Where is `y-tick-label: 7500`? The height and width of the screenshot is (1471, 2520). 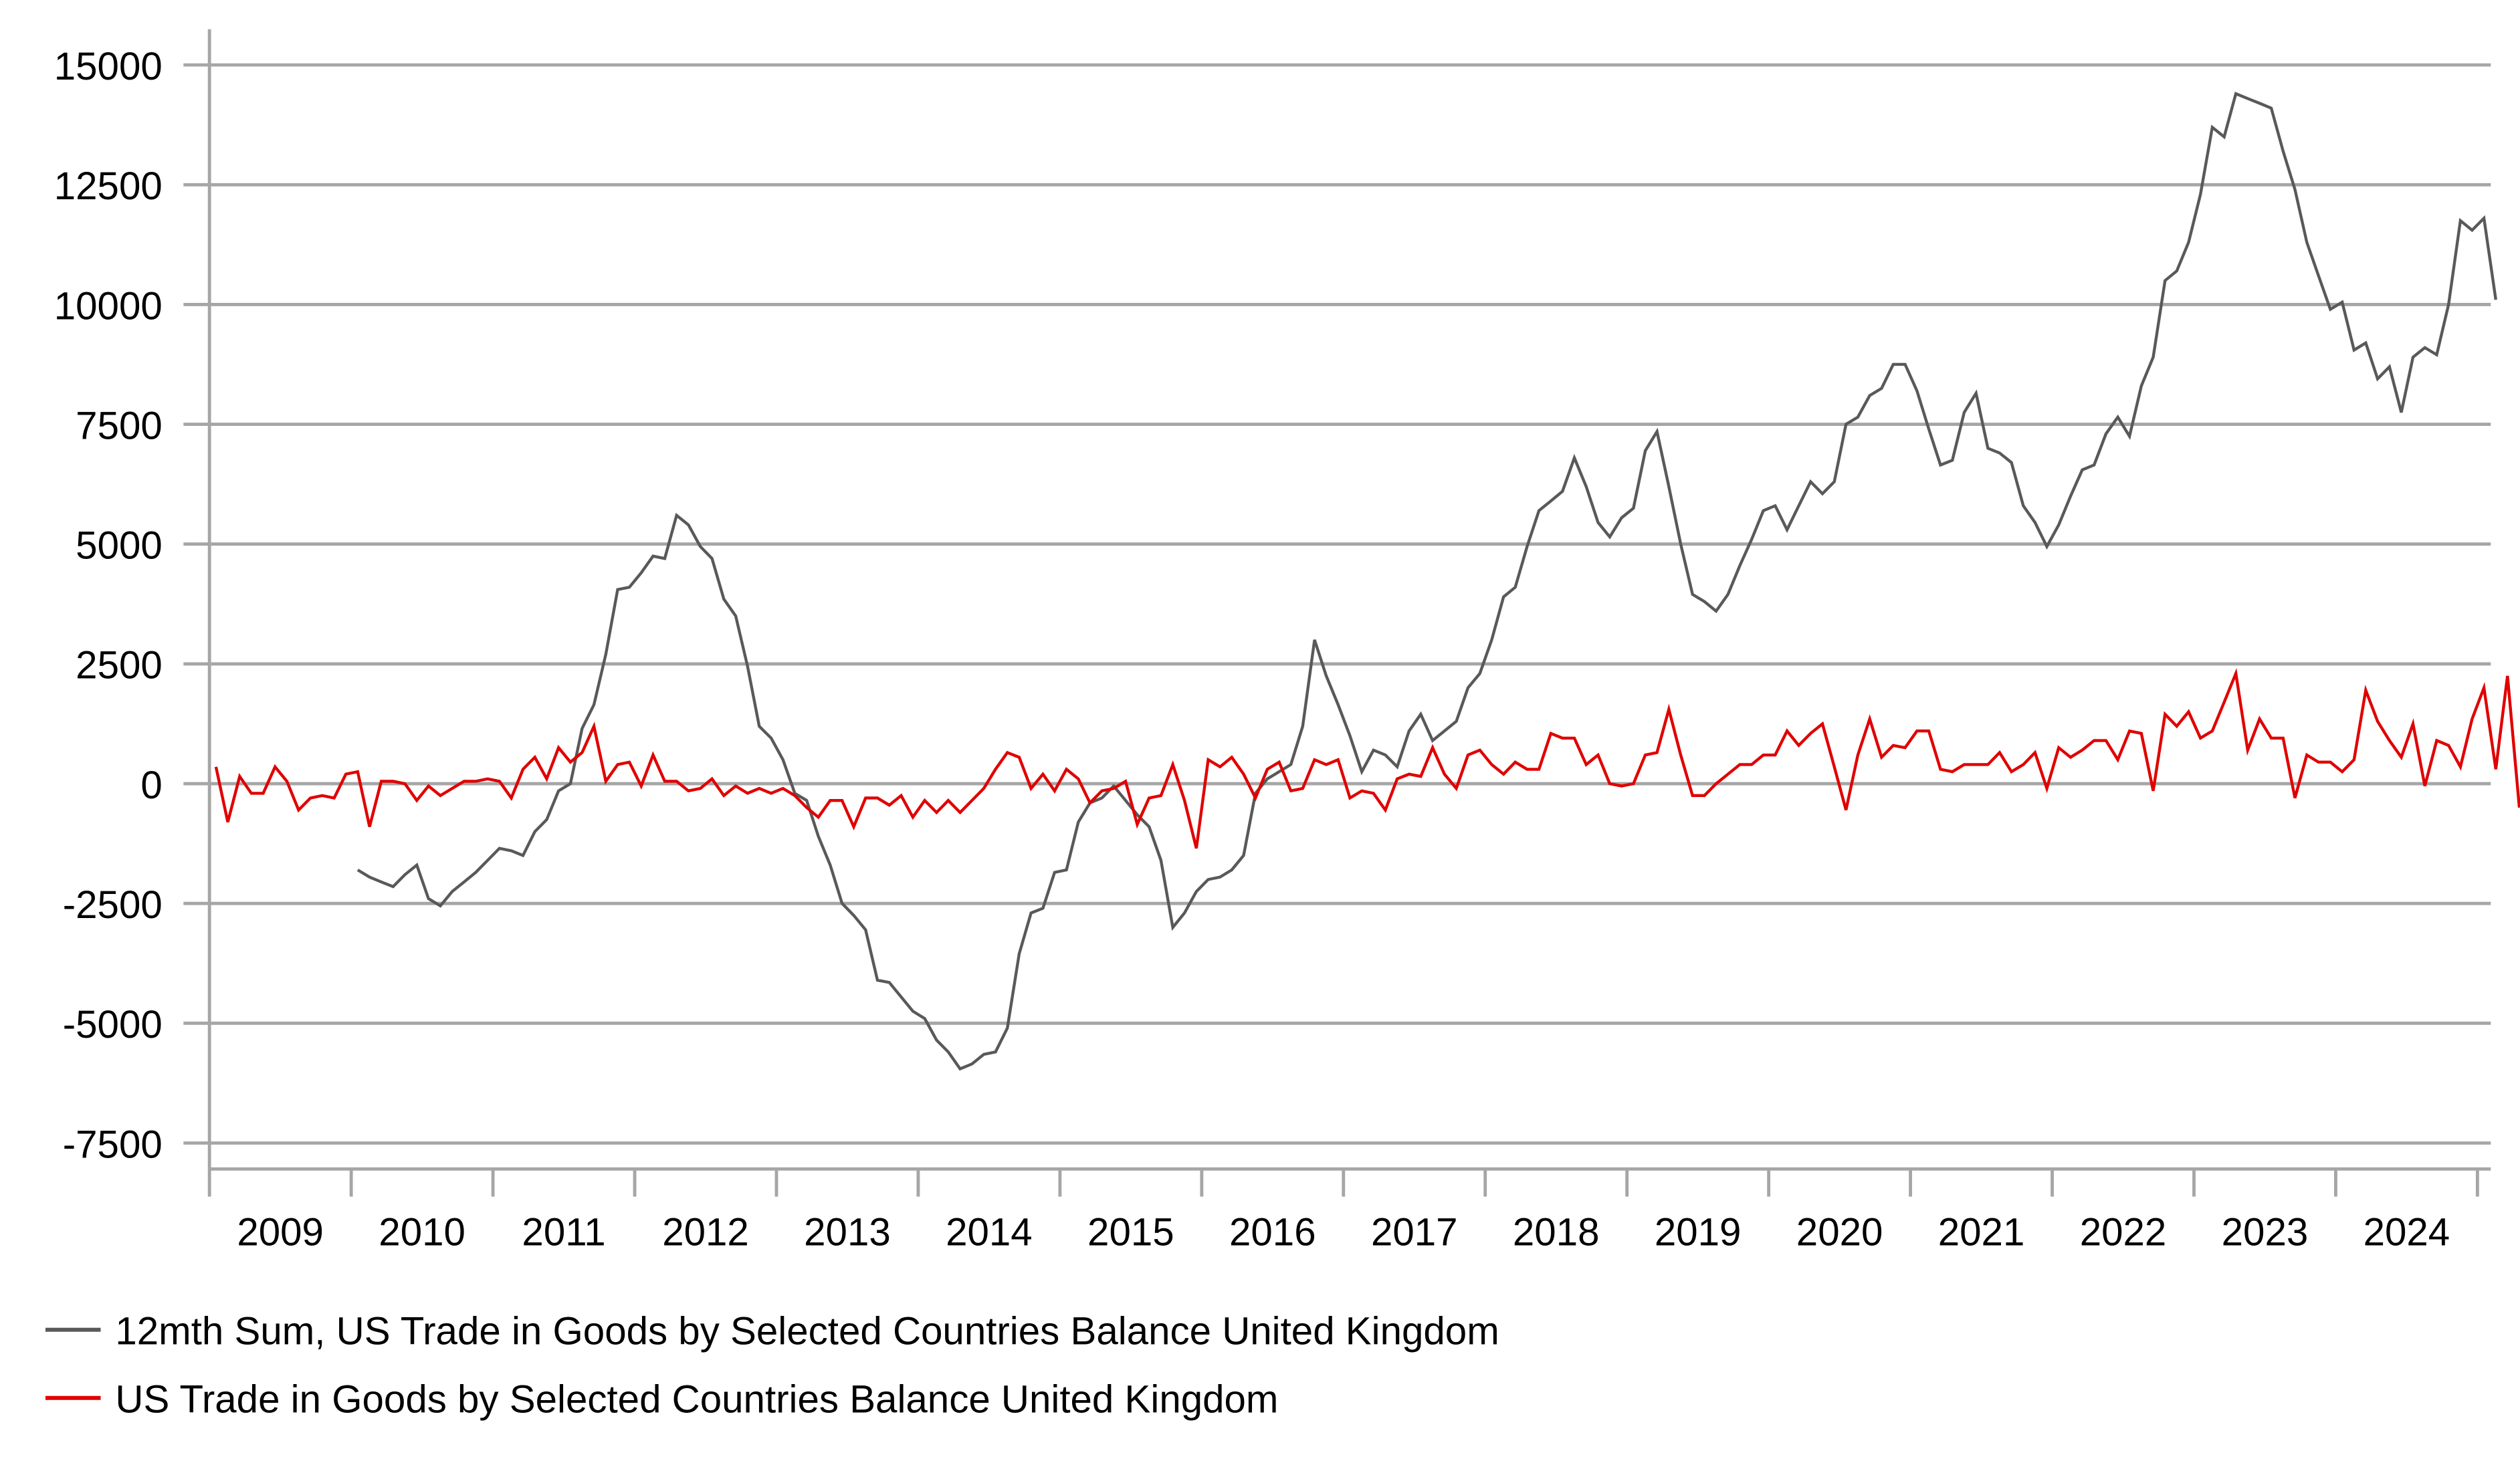
y-tick-label: 7500 is located at coordinates (119, 425).